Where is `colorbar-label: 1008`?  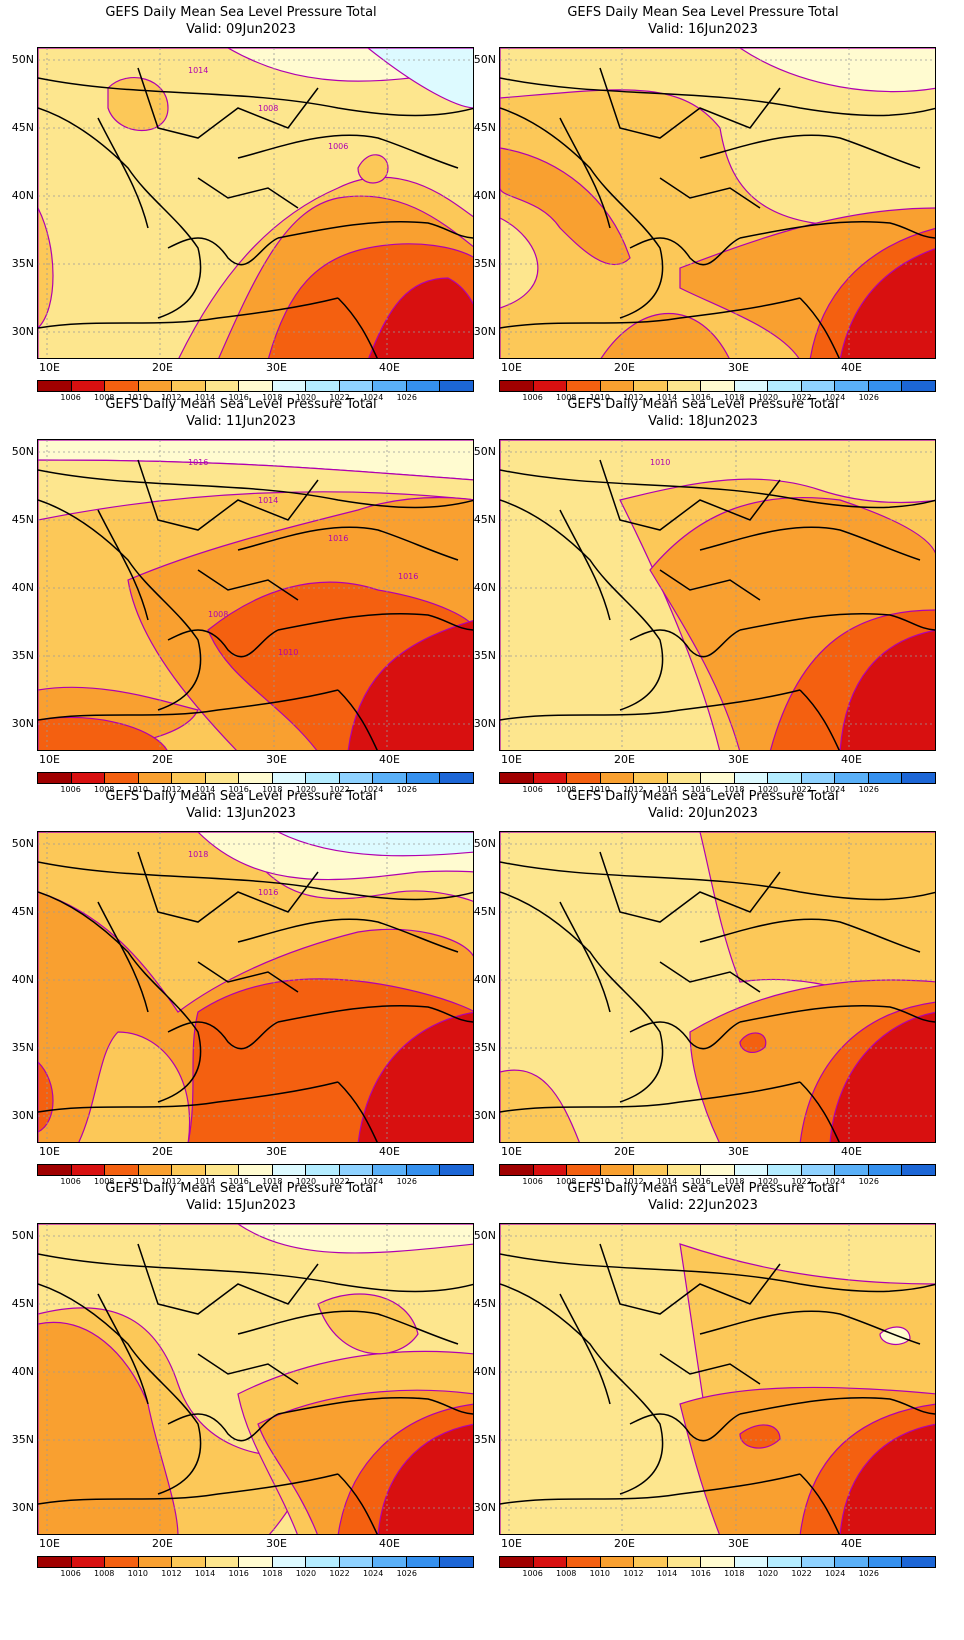
colorbar-label: 1008 is located at coordinates (566, 1573).